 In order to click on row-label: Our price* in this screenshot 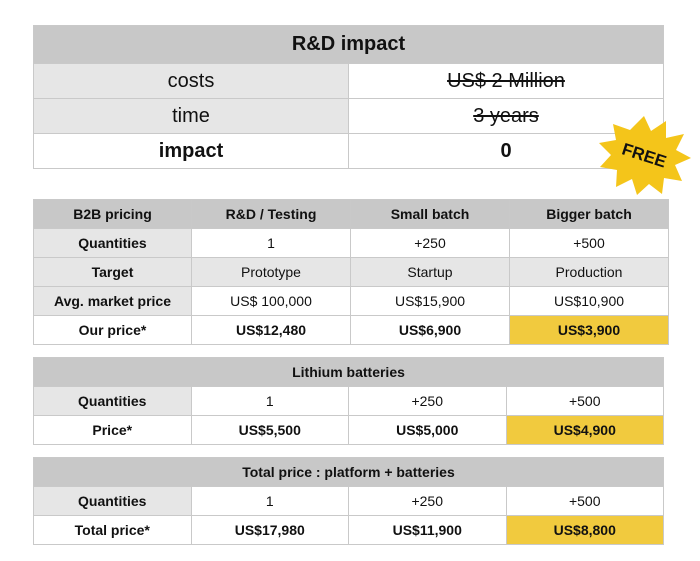, I will do `click(112, 330)`.